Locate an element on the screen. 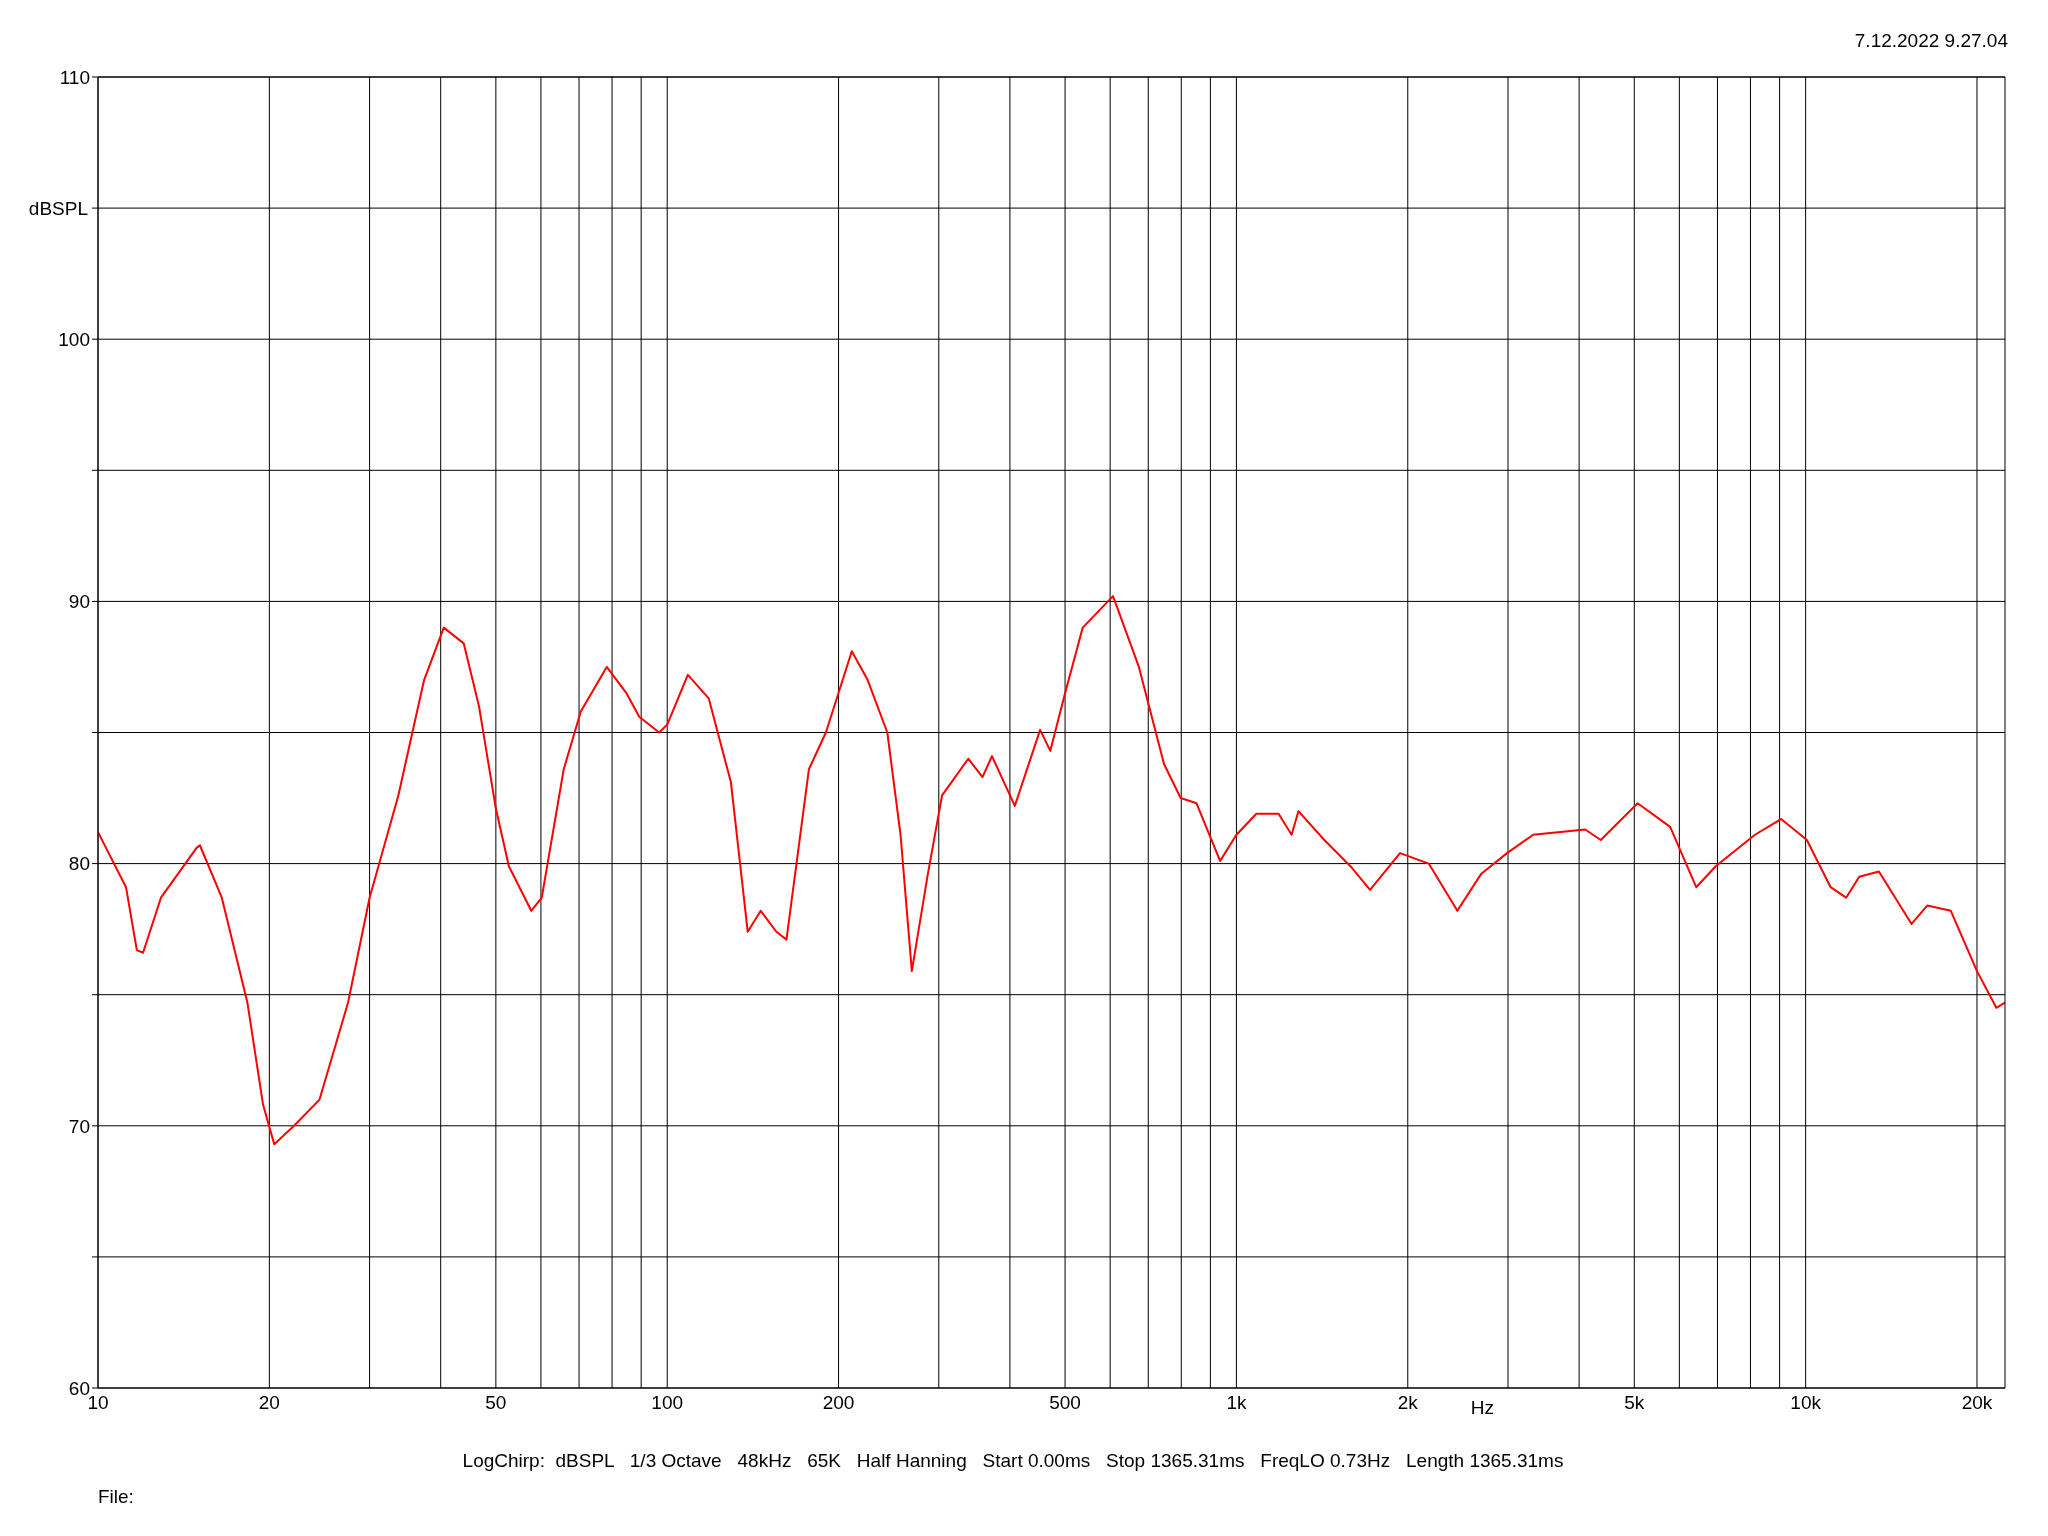  x-tick-label: 20k is located at coordinates (1977, 1403).